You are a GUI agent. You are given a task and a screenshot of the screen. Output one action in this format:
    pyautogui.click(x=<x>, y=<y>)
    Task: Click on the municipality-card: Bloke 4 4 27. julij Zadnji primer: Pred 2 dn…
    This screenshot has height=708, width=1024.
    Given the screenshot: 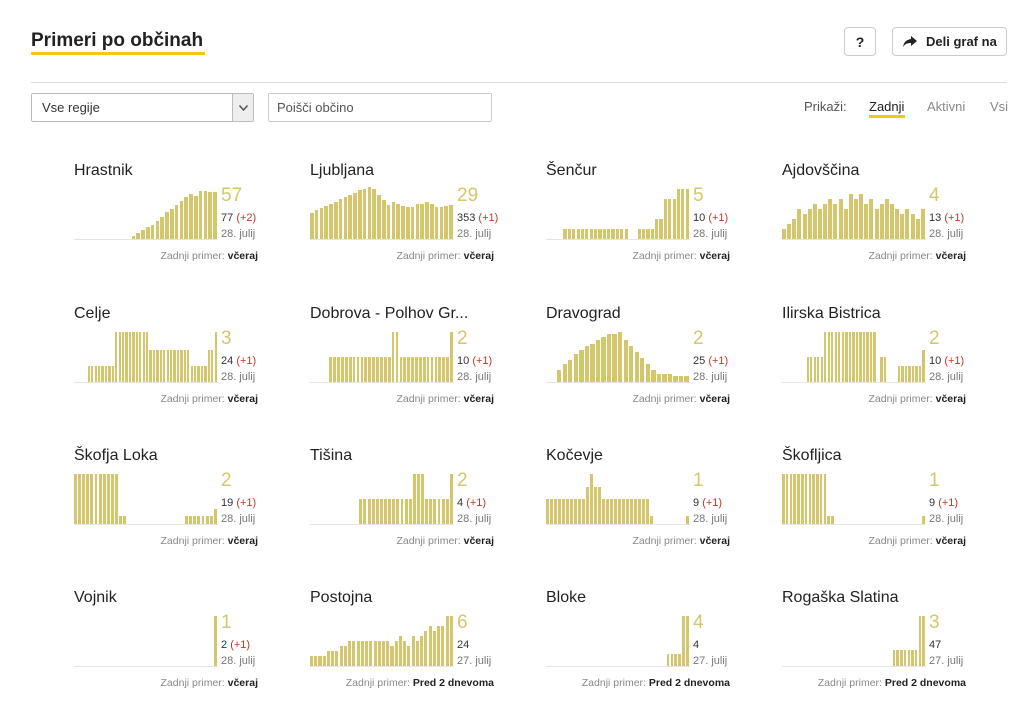 What is the action you would take?
    pyautogui.click(x=646, y=648)
    